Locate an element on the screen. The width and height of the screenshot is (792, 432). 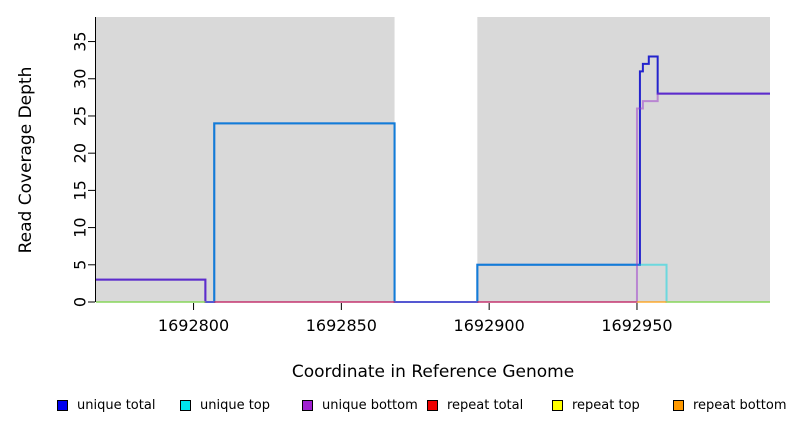
x-tick-label: 1692900 is located at coordinates (489, 325).